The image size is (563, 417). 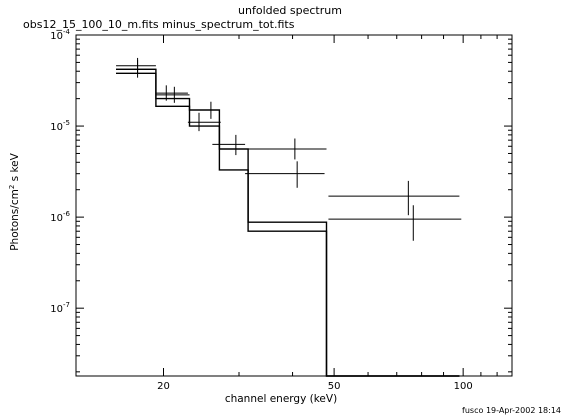 What do you see at coordinates (60, 217) in the screenshot?
I see `y-tick-label: 10⁻⁶` at bounding box center [60, 217].